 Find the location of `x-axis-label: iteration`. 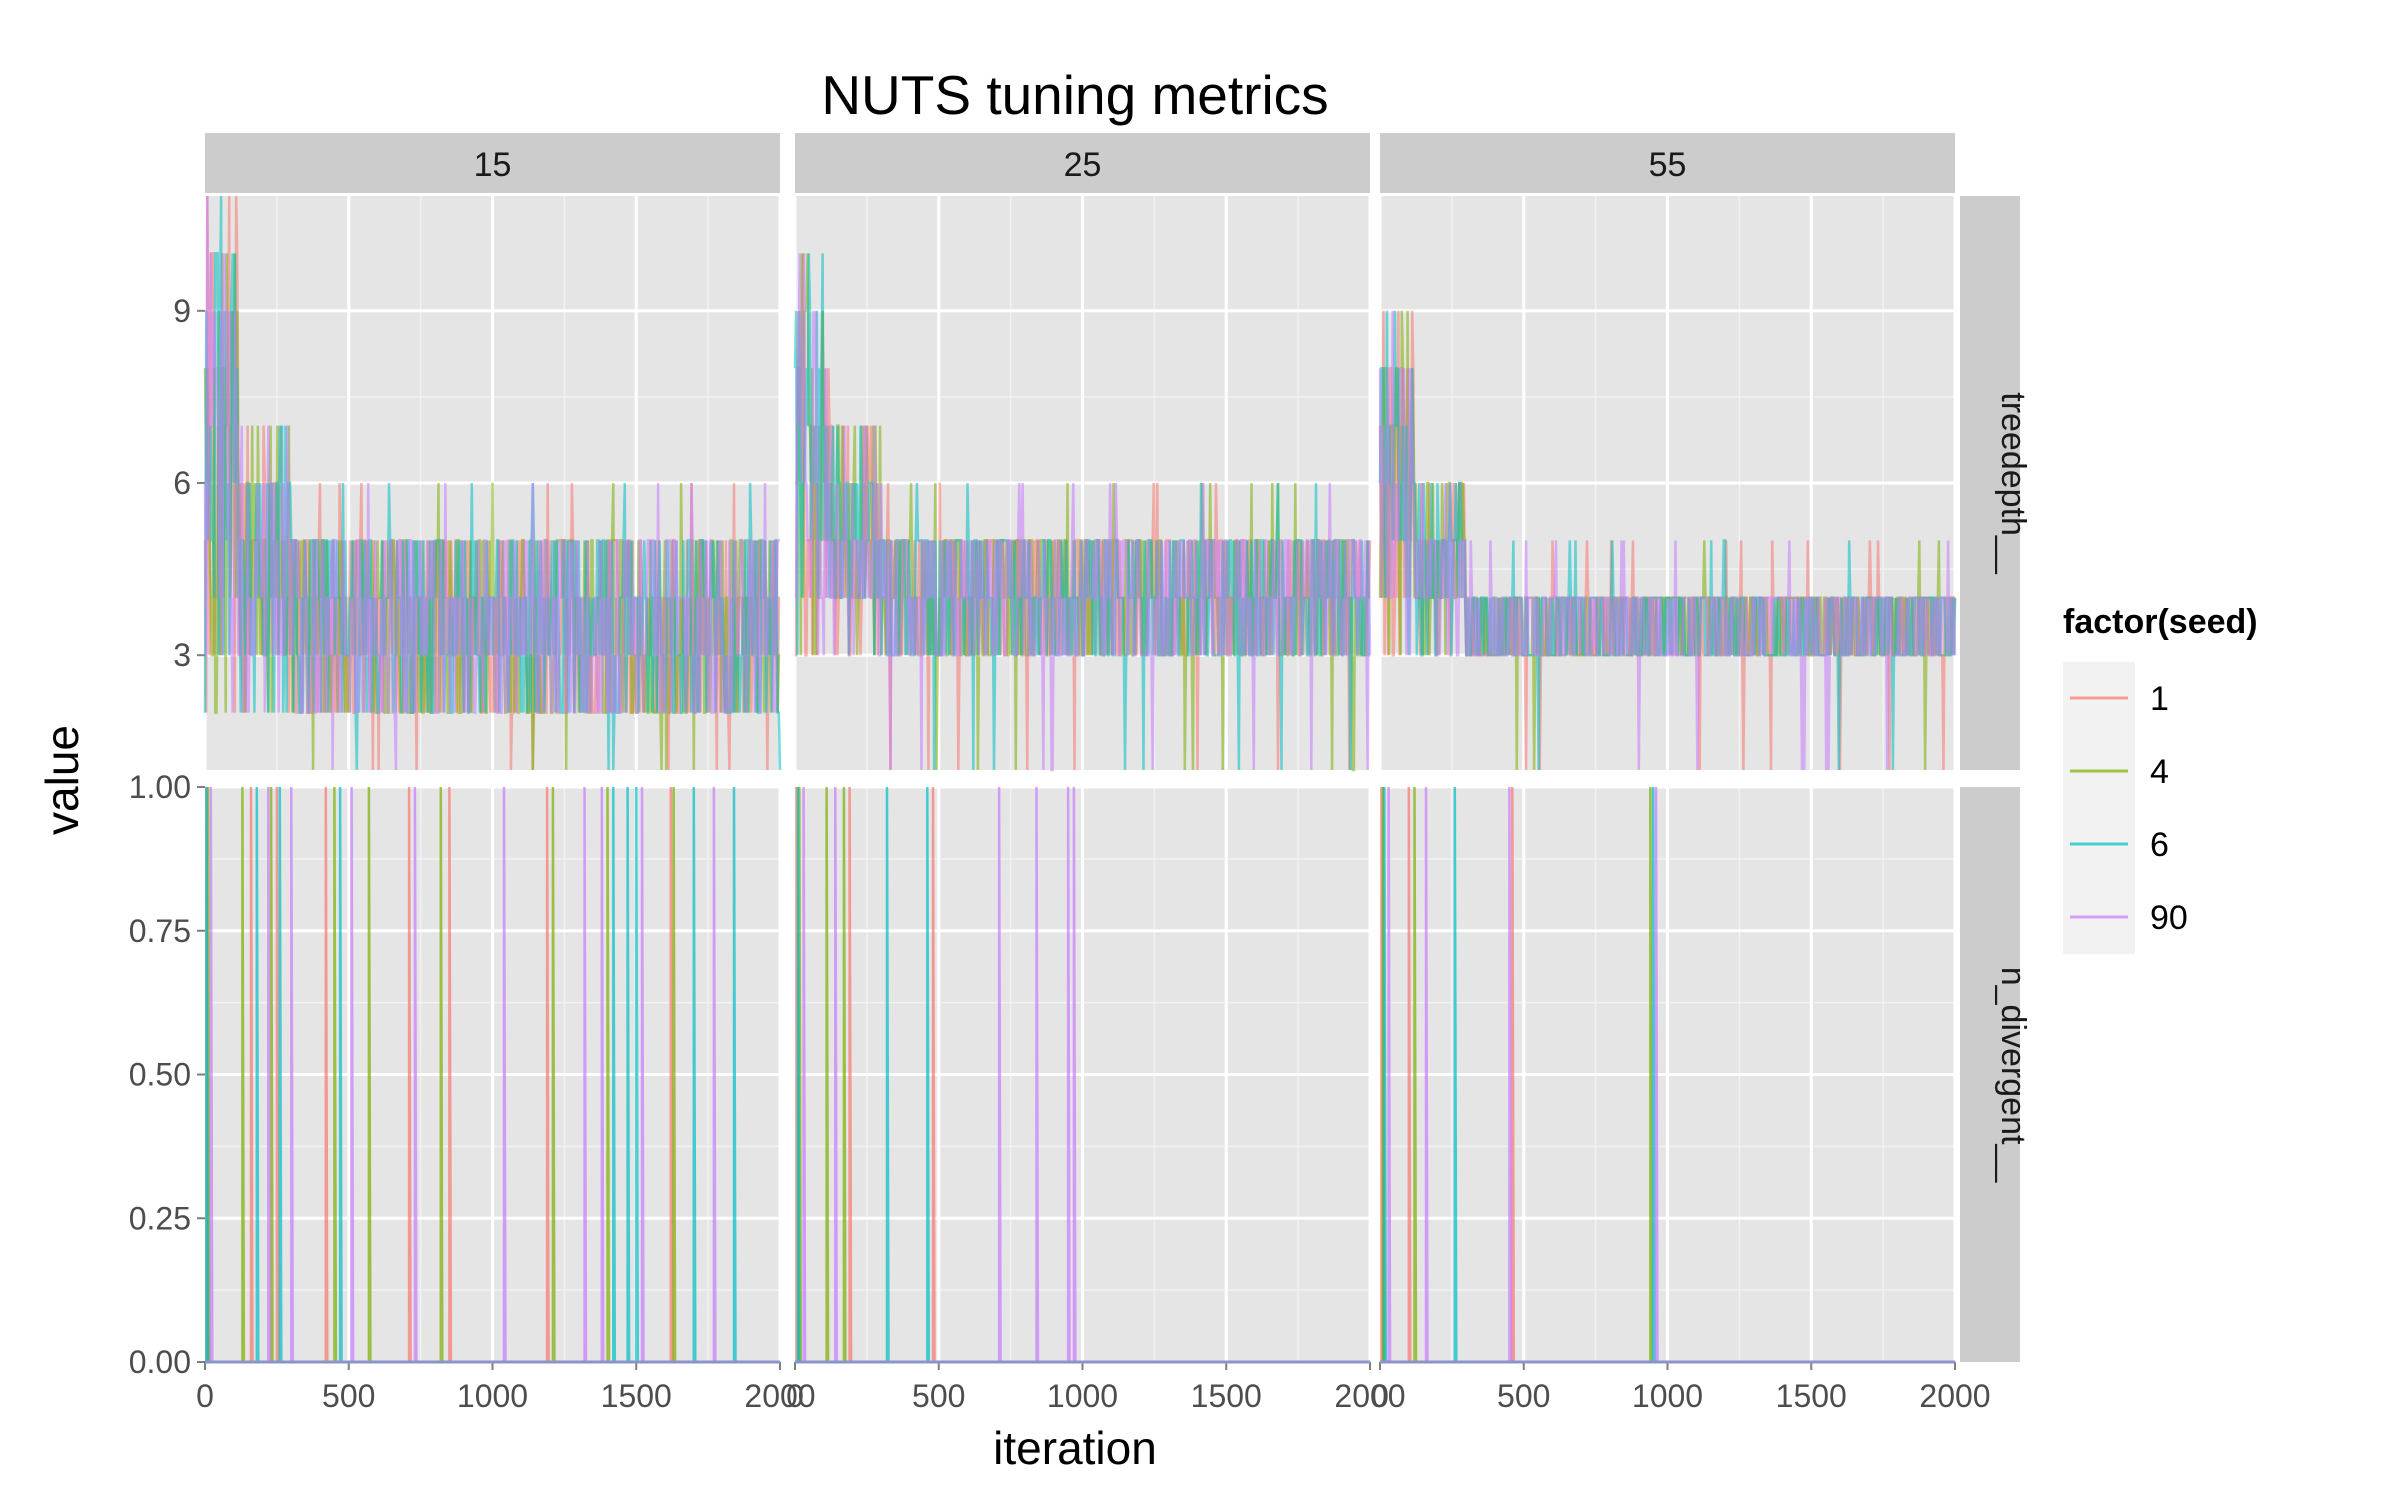

x-axis-label: iteration is located at coordinates (1075, 1448).